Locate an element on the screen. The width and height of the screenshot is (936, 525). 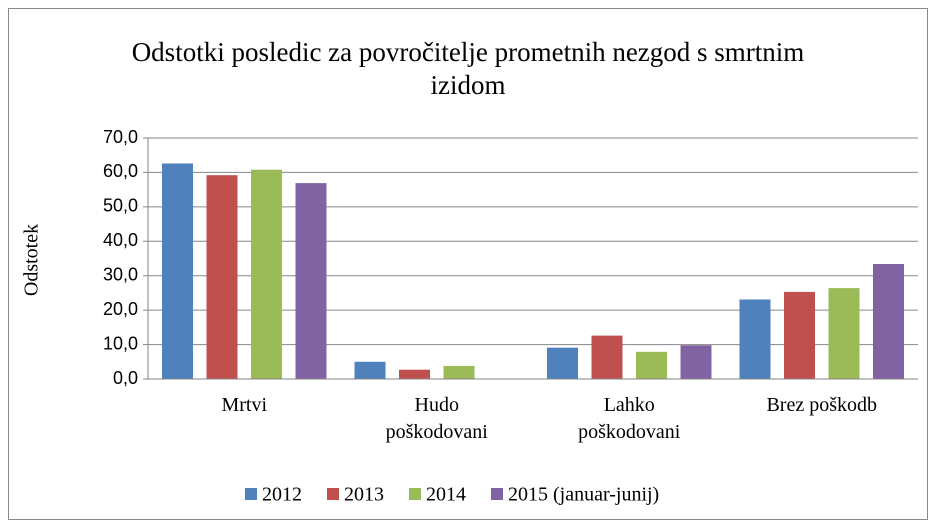
legend-label: 2015 (januar-junij) is located at coordinates (583, 495).